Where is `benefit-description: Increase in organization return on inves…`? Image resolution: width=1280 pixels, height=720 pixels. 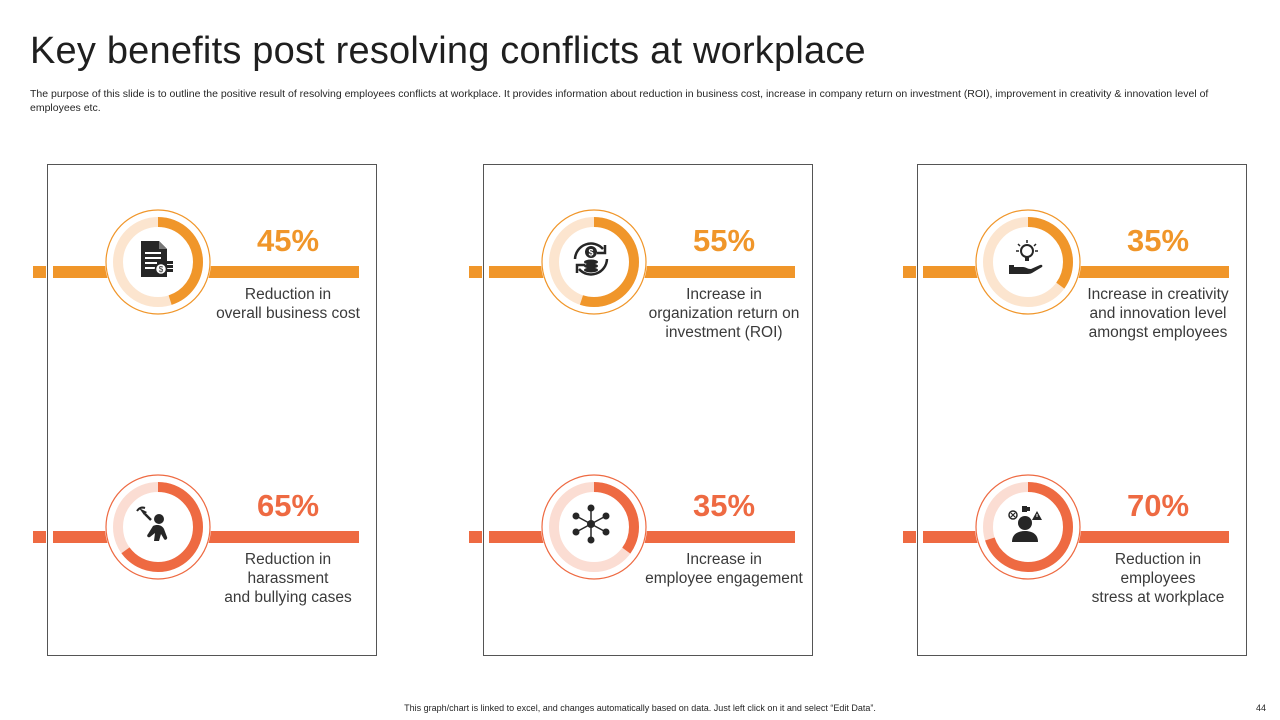
benefit-description: Increase in organization return on inves… is located at coordinates (724, 313).